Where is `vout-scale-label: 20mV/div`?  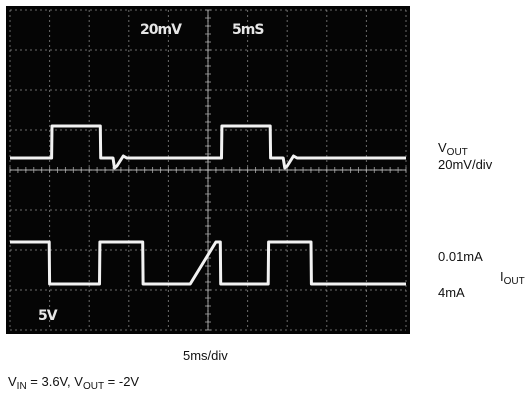
vout-scale-label: 20mV/div is located at coordinates (465, 164).